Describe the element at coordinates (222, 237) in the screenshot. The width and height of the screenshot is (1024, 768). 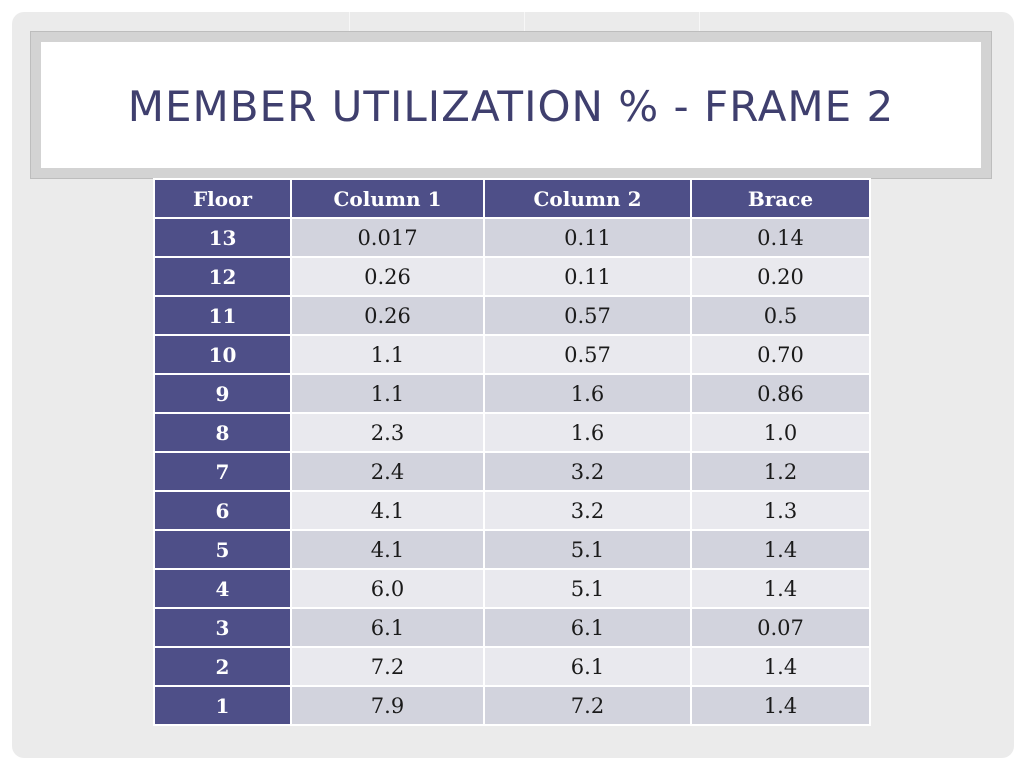
I see `floor-cell: 13` at that location.